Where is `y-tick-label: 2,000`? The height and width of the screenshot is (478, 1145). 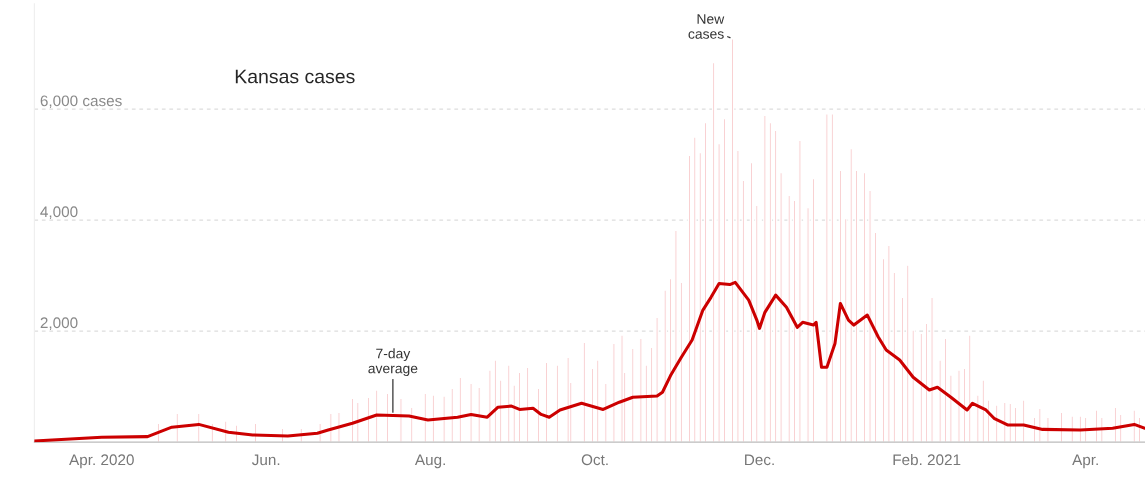 y-tick-label: 2,000 is located at coordinates (59, 323).